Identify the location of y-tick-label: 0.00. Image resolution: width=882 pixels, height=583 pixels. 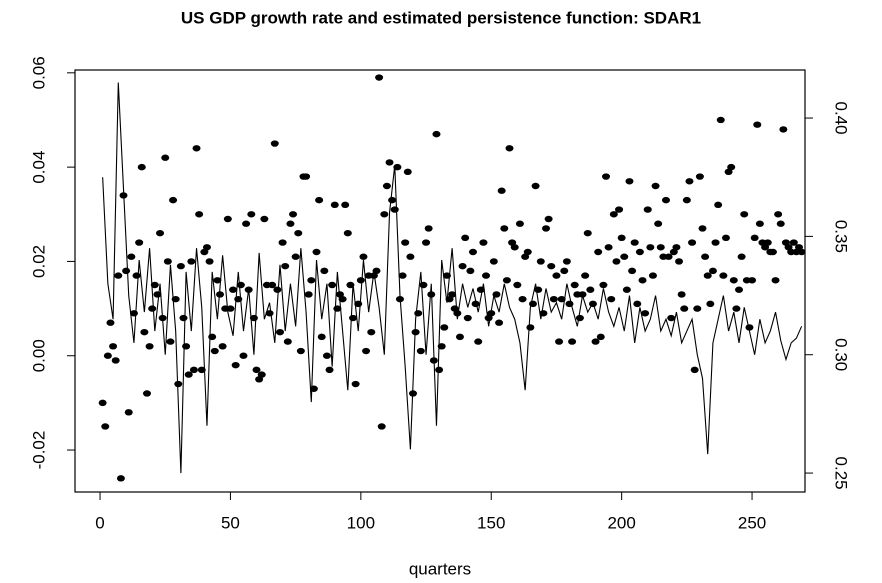
(38, 355).